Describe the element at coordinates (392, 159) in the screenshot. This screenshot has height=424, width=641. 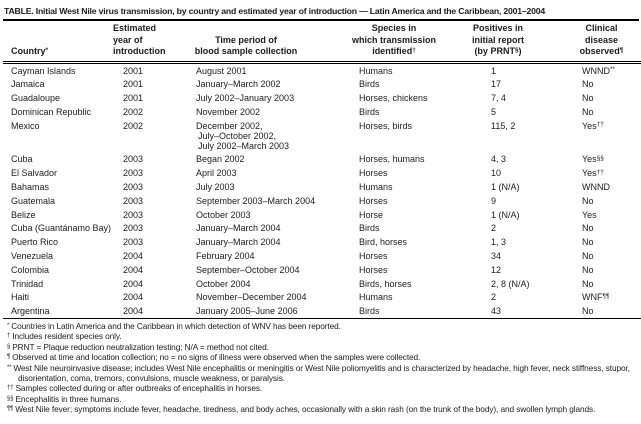
I see `cell-species: Horses, humans` at that location.